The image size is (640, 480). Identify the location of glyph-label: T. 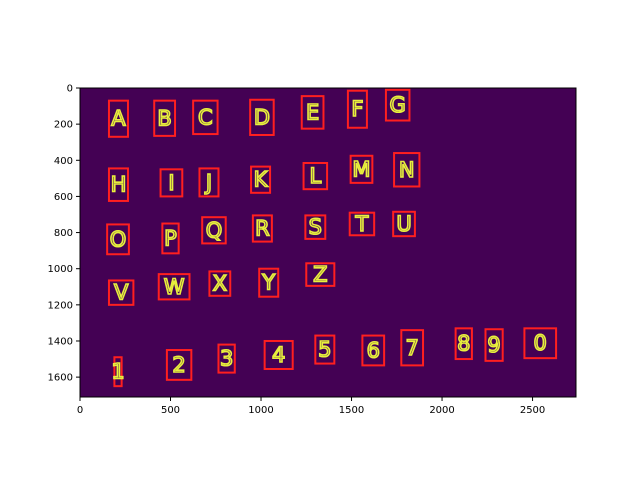
(362, 224).